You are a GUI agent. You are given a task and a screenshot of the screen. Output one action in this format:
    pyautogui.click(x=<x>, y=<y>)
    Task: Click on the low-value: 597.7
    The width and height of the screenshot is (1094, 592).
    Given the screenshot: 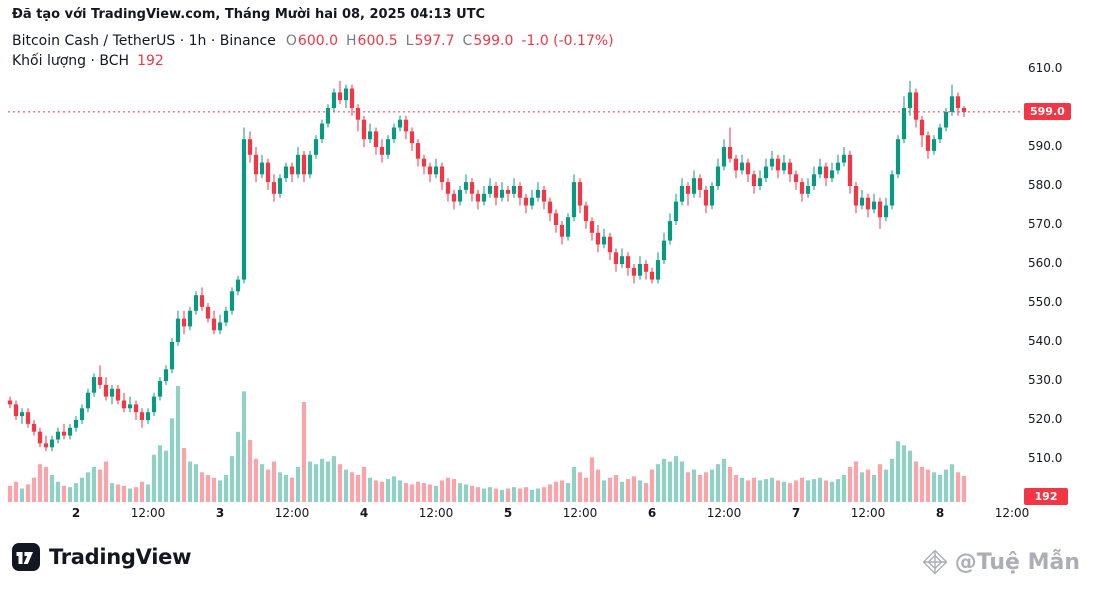 What is the action you would take?
    pyautogui.click(x=434, y=41)
    